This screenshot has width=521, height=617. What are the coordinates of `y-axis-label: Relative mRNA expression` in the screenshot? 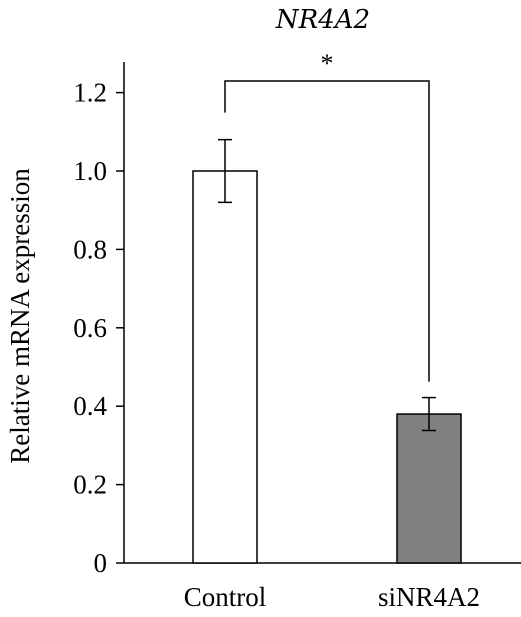 It's located at (20, 316).